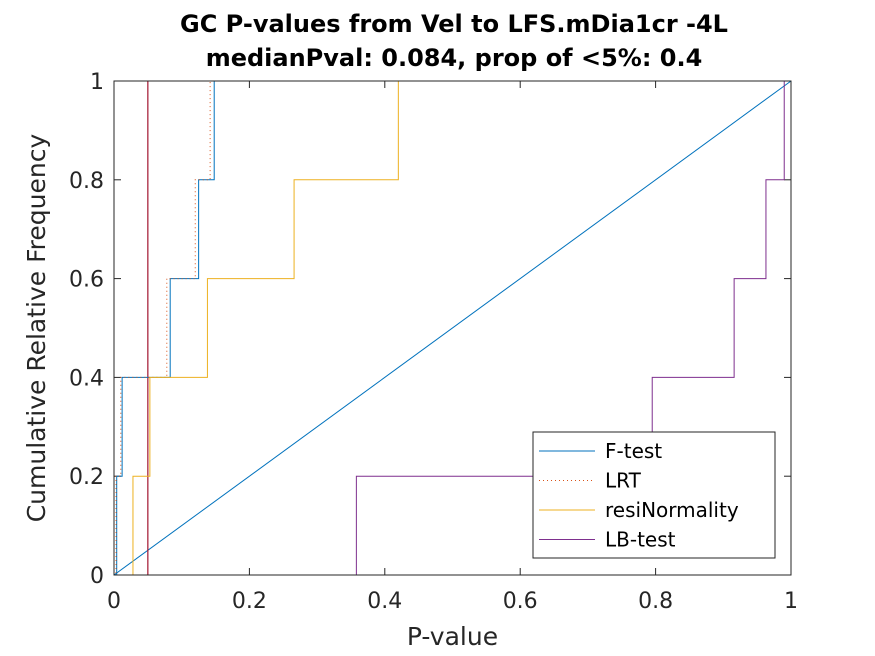  Describe the element at coordinates (454, 24) in the screenshot. I see `chart-title-line-1: GC P-values from Vel to LFS.mDia1cr -4L` at that location.